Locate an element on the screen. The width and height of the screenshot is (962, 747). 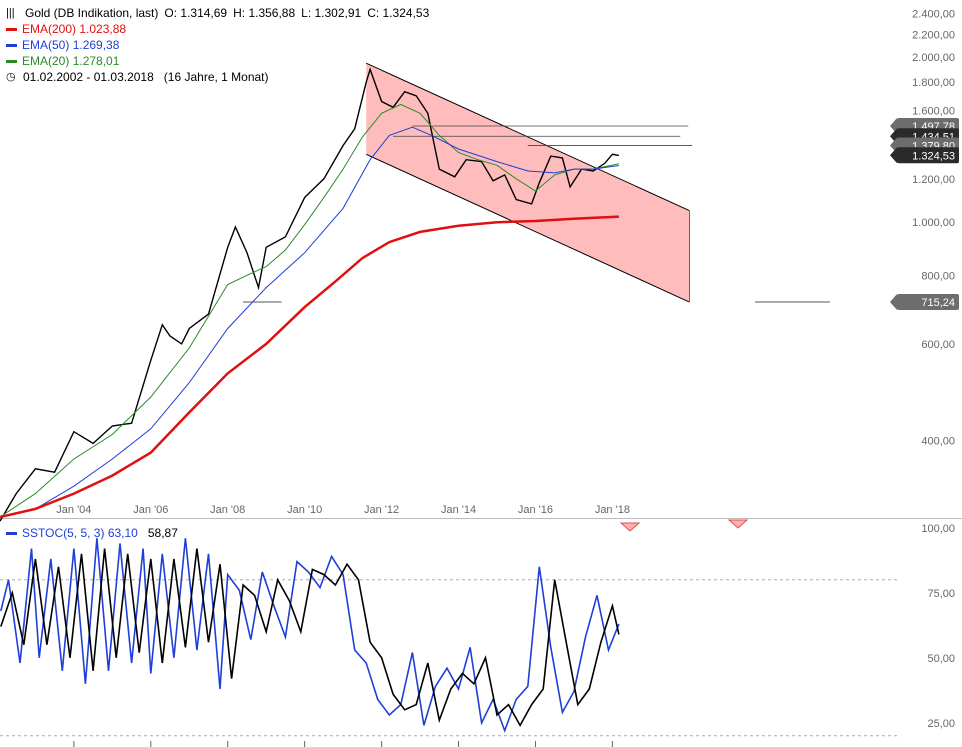
ohlc-close: C: 1.324,53 is located at coordinates (398, 13).